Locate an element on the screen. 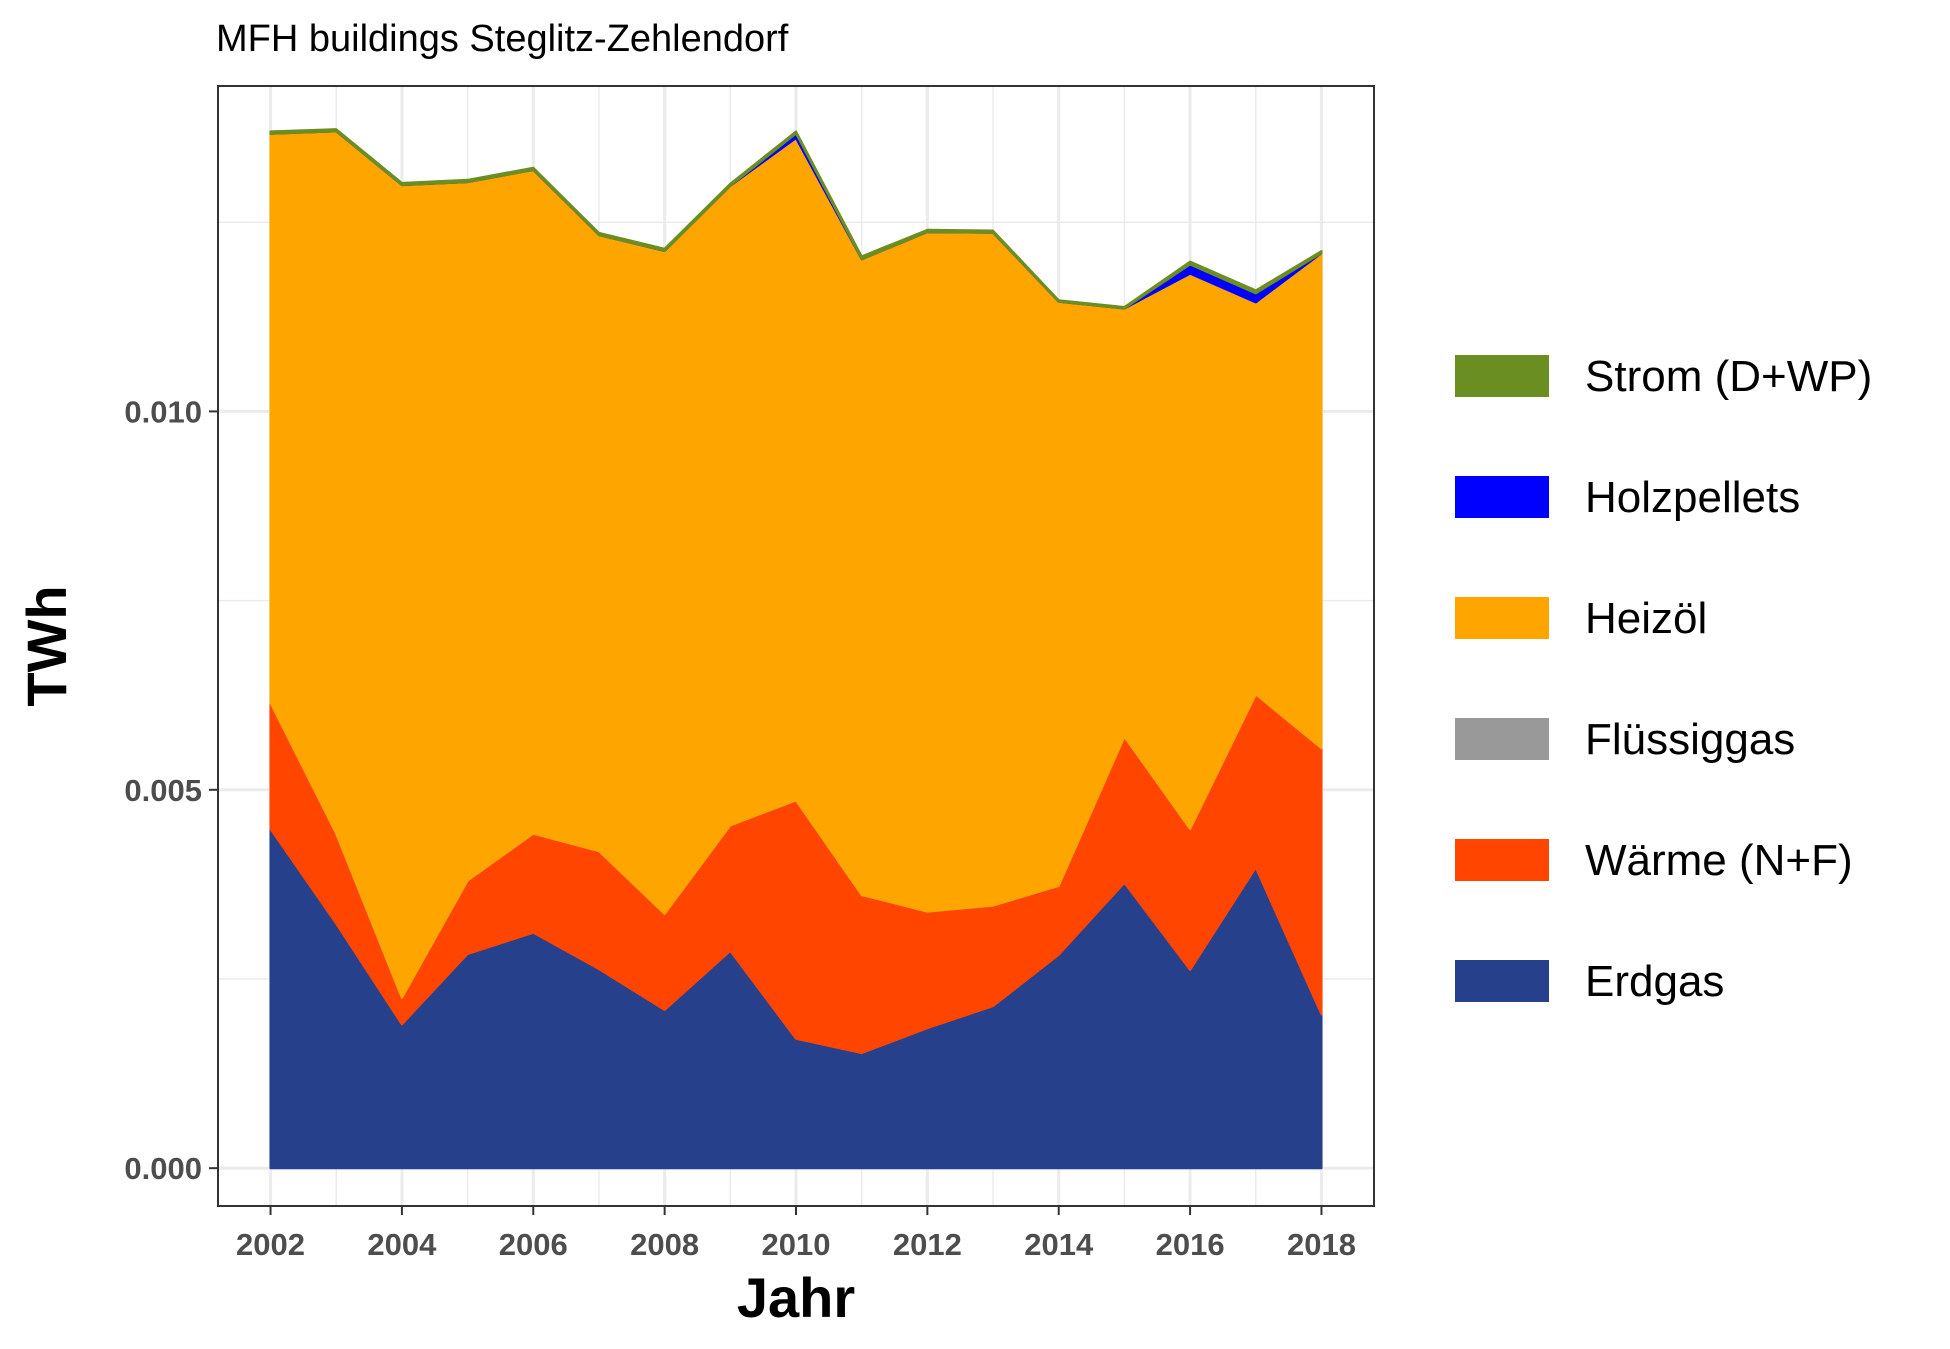  legend-label-fl-ssiggas: Flüssiggas is located at coordinates (1690, 739).